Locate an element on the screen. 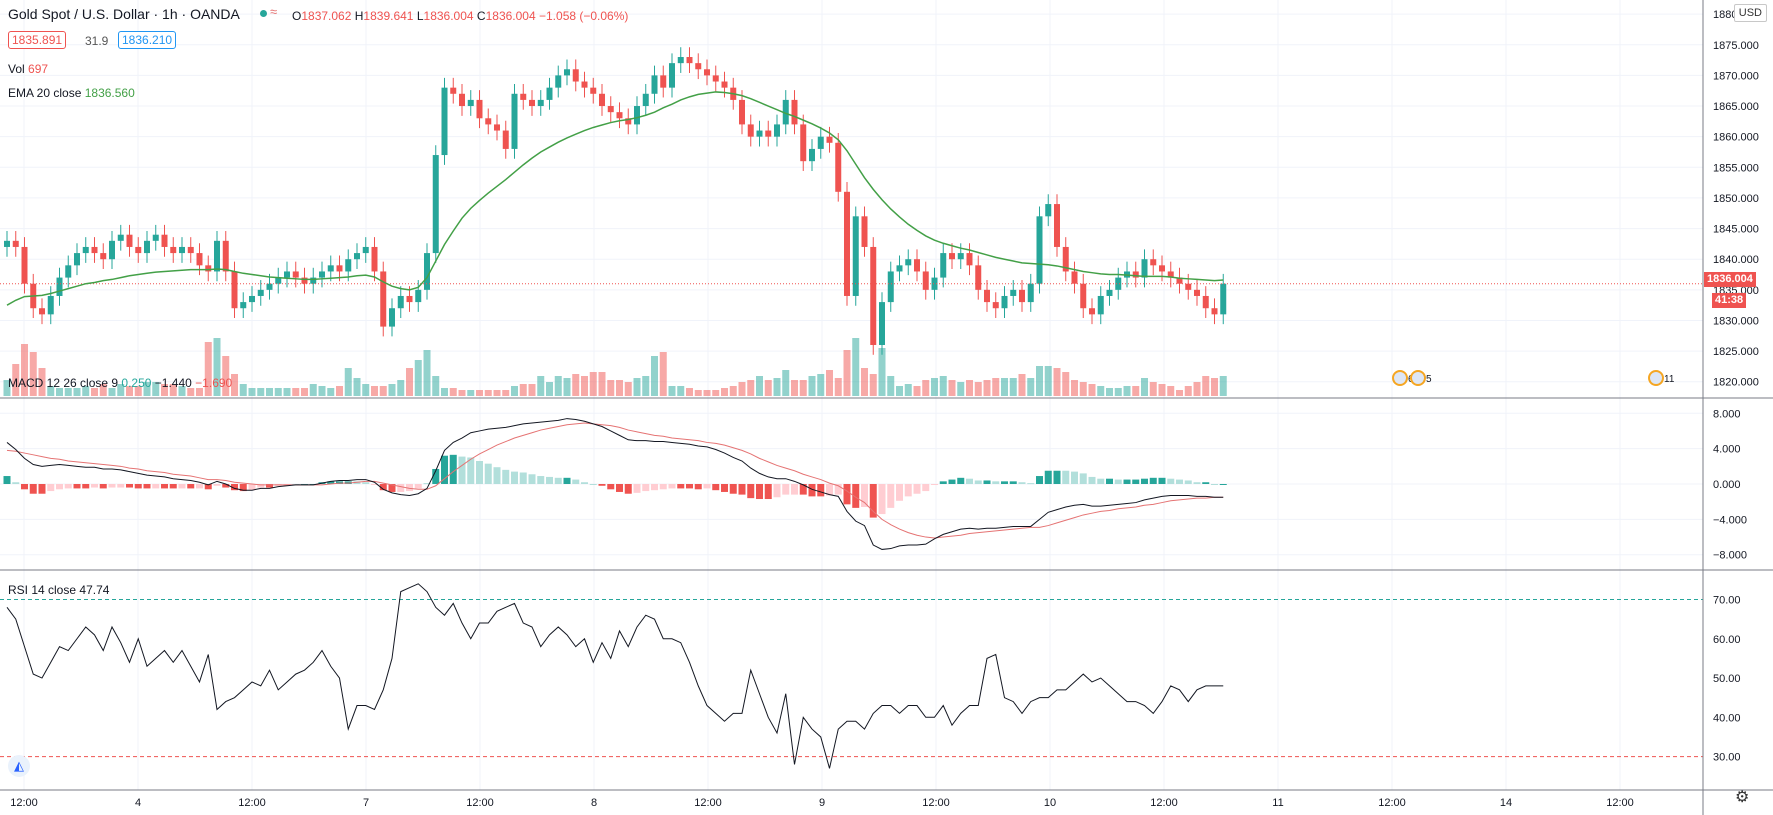  settings-gear-icon: ⚙ is located at coordinates (1742, 797).